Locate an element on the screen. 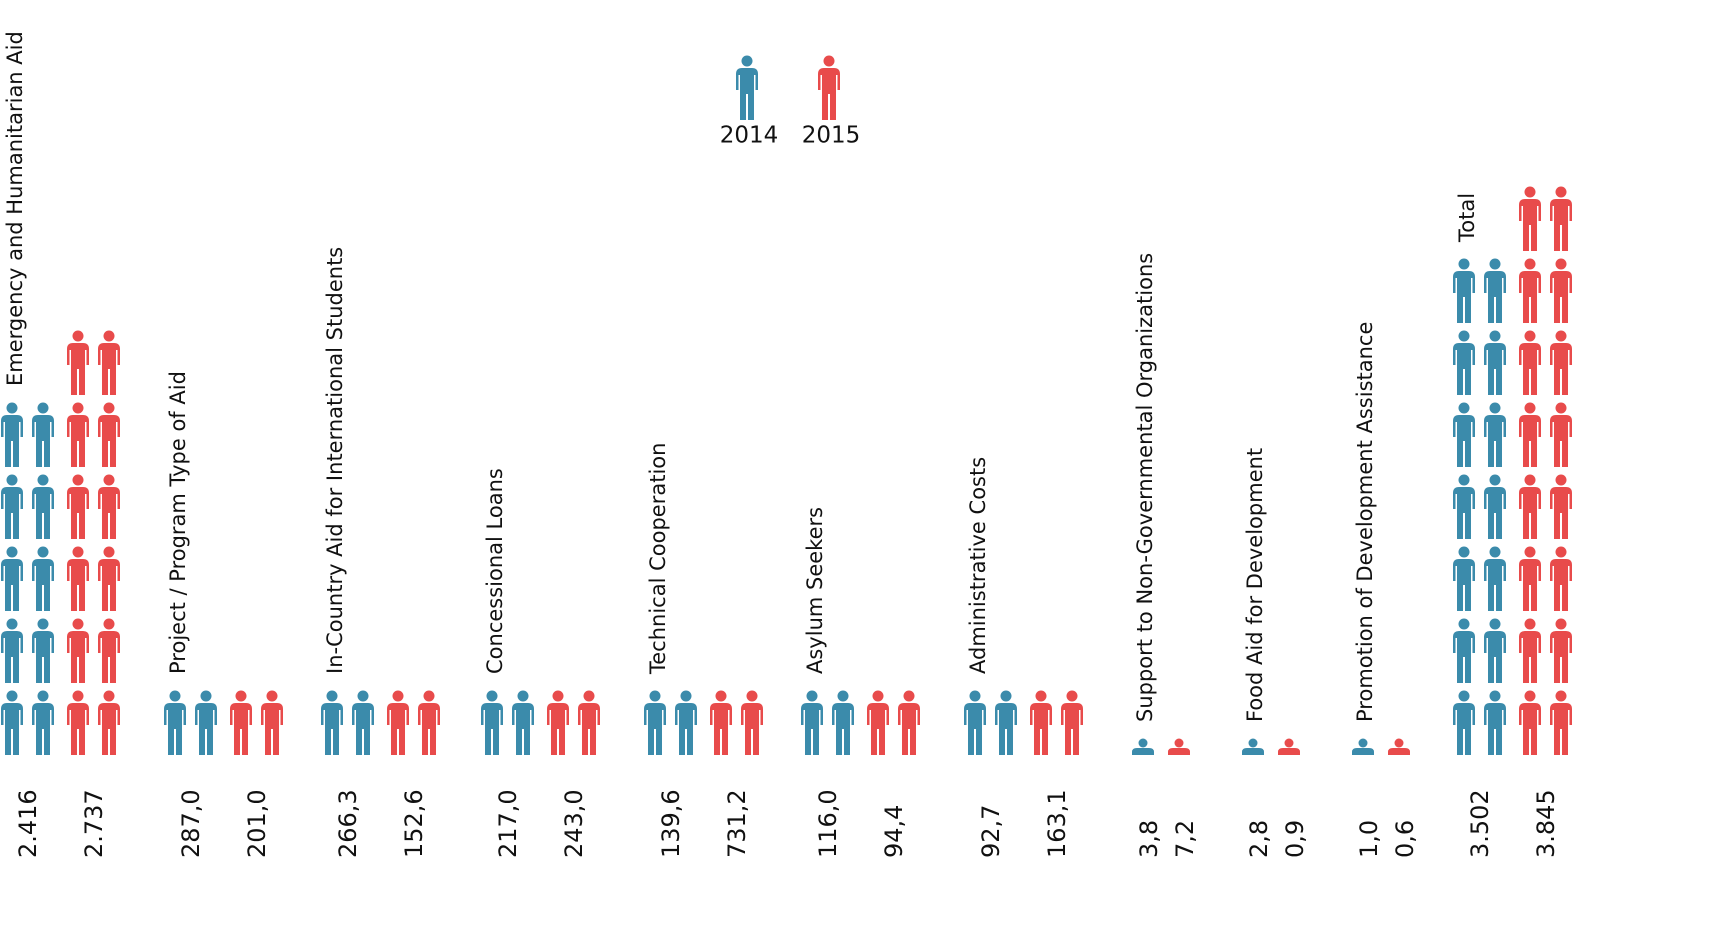 Image resolution: width=1709 pixels, height=945 pixels. category-label: Asylum Seekers is located at coordinates (815, 590).